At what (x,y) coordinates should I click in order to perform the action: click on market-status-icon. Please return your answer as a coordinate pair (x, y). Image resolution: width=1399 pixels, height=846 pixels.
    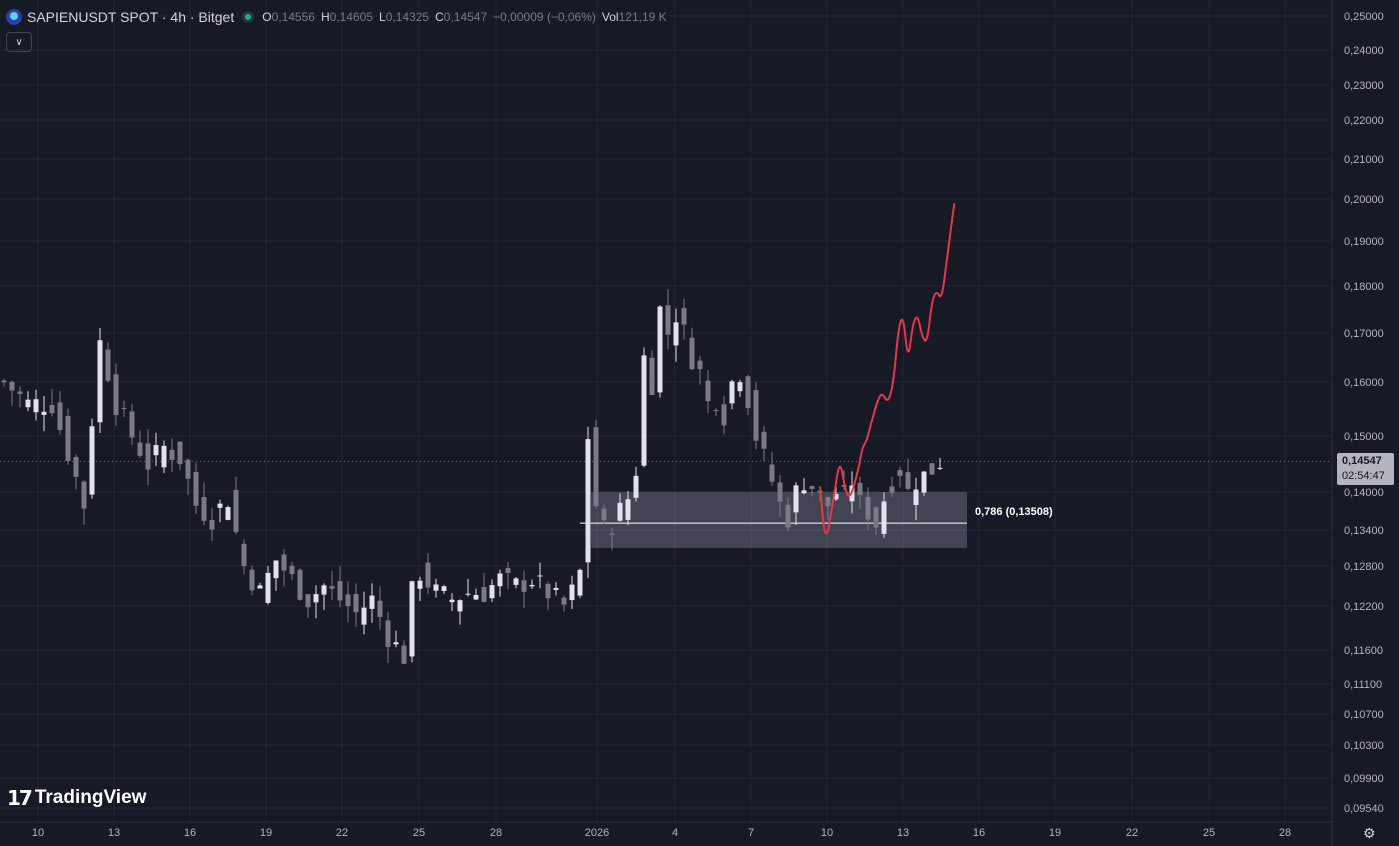
    Looking at the image, I should click on (248, 17).